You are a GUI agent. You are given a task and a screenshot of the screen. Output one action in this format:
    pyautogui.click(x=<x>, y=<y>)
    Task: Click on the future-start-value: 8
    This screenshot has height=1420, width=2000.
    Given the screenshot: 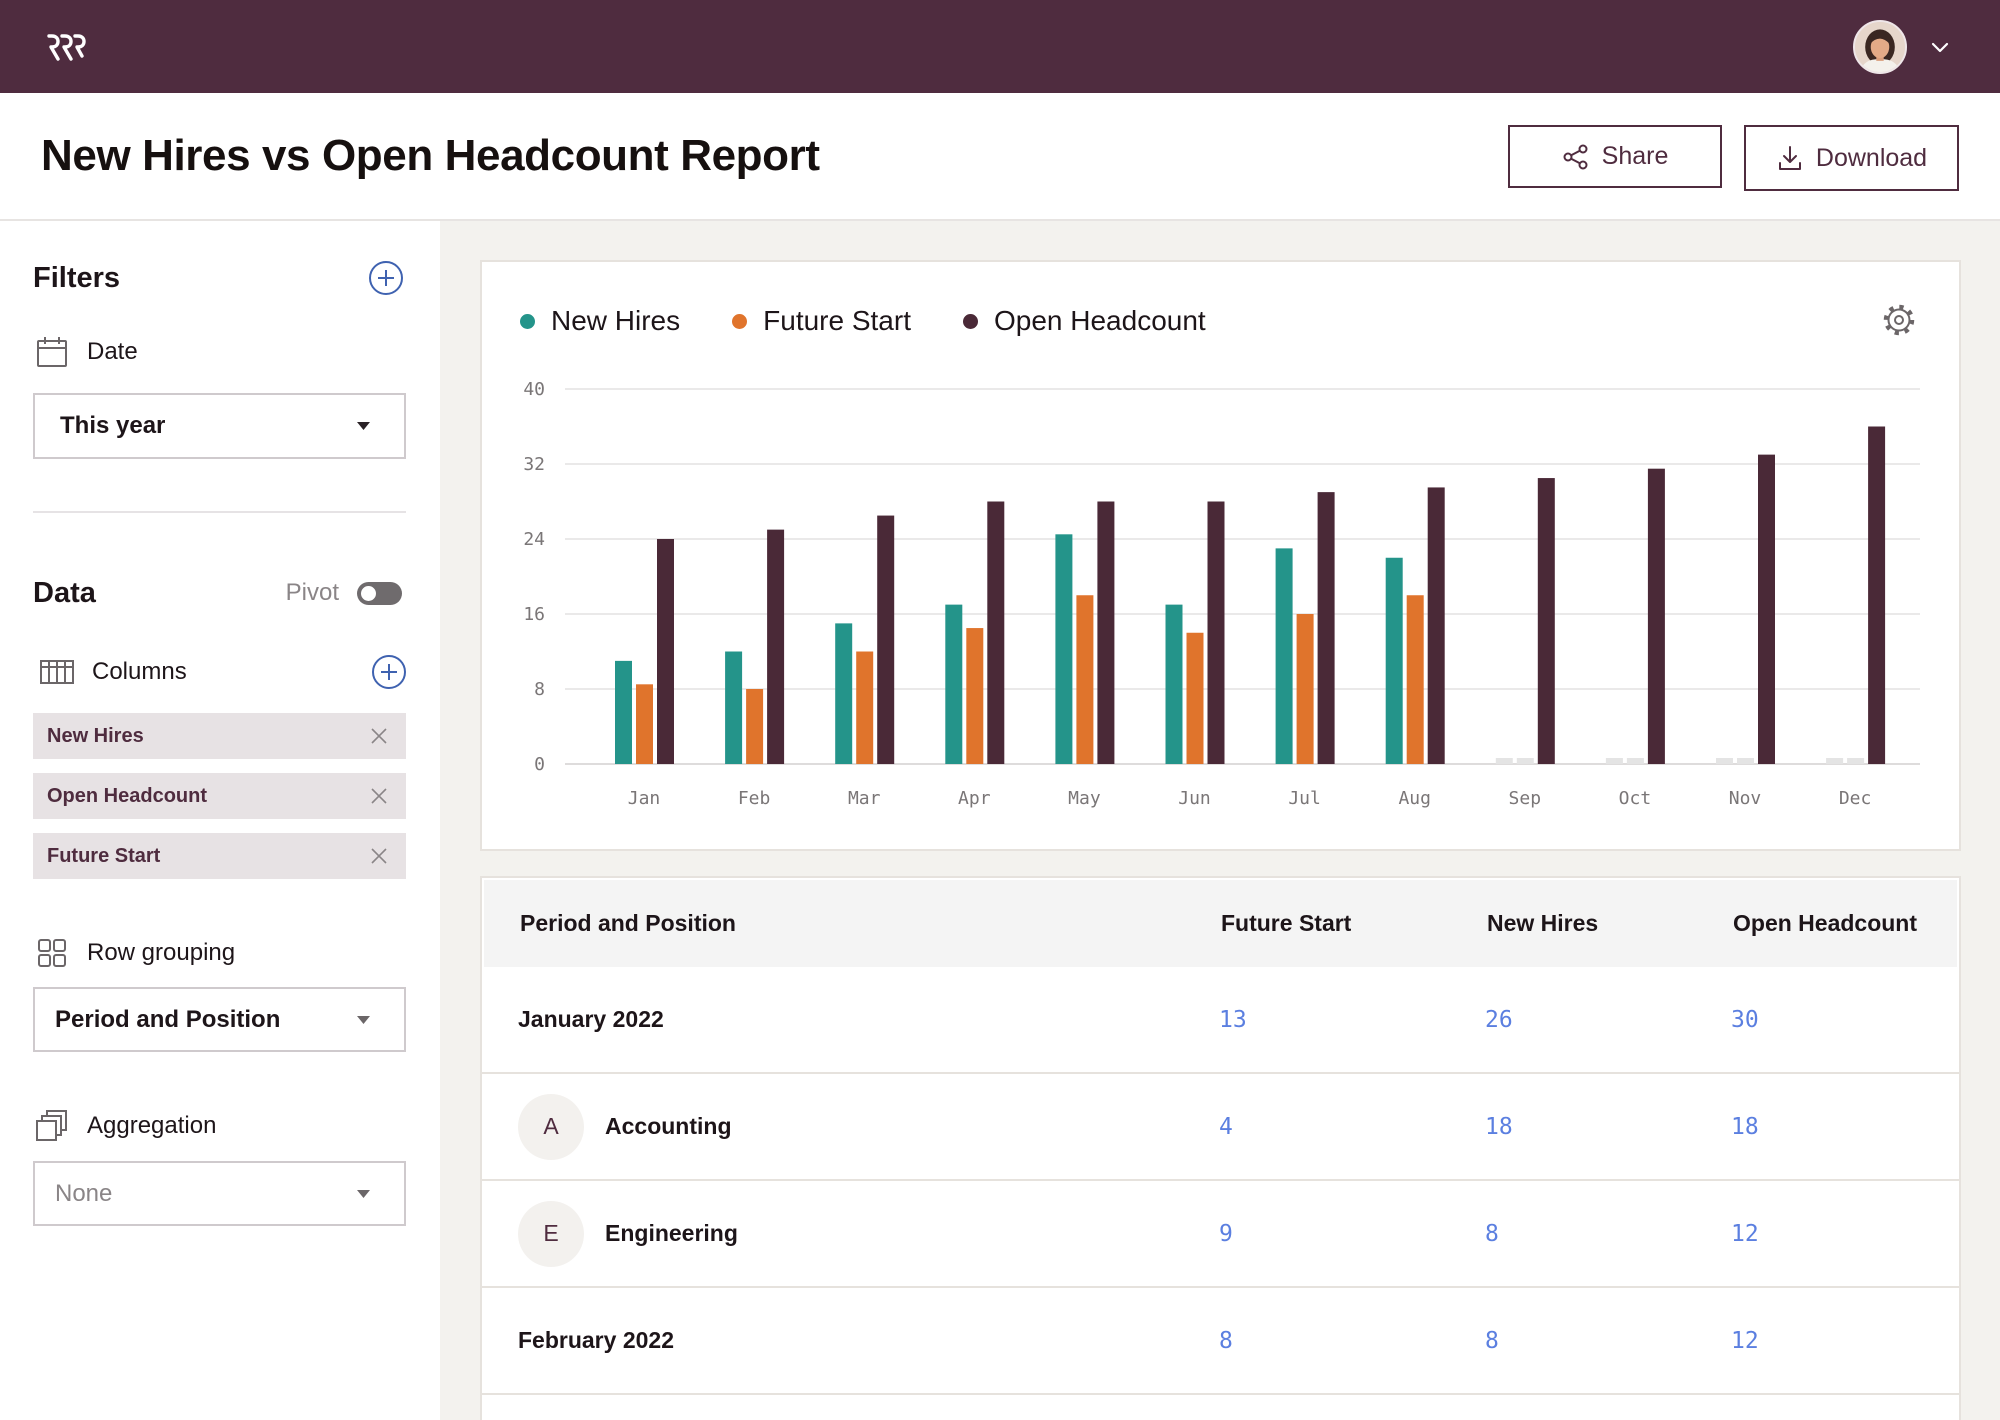 What is the action you would take?
    pyautogui.click(x=1226, y=1340)
    